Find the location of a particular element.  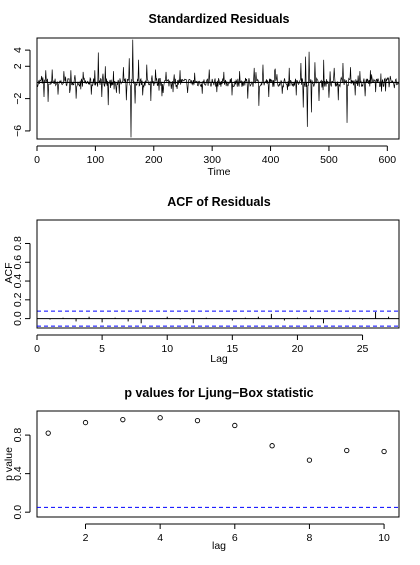

ljung-box-y-label: p value is located at coordinates (9, 464).